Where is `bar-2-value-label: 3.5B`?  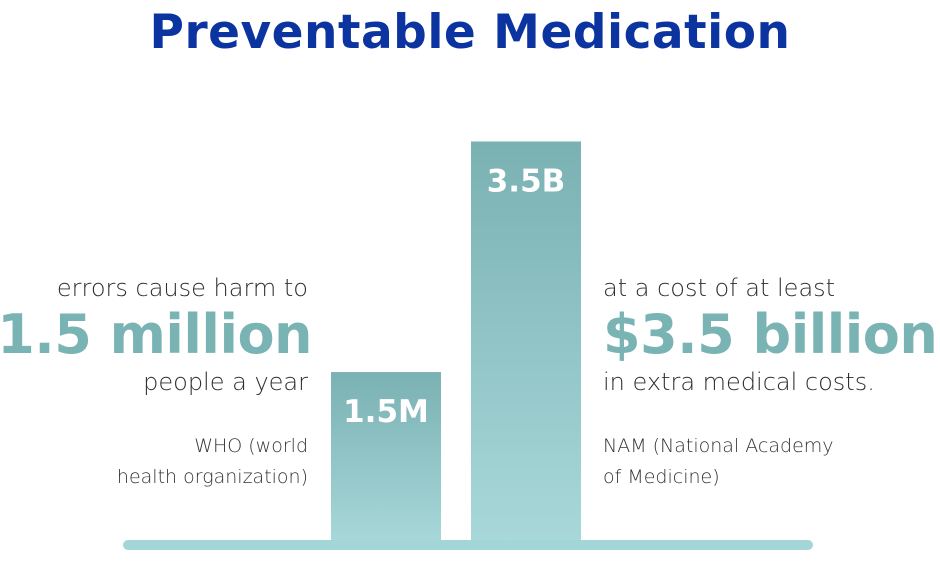 bar-2-value-label: 3.5B is located at coordinates (526, 181).